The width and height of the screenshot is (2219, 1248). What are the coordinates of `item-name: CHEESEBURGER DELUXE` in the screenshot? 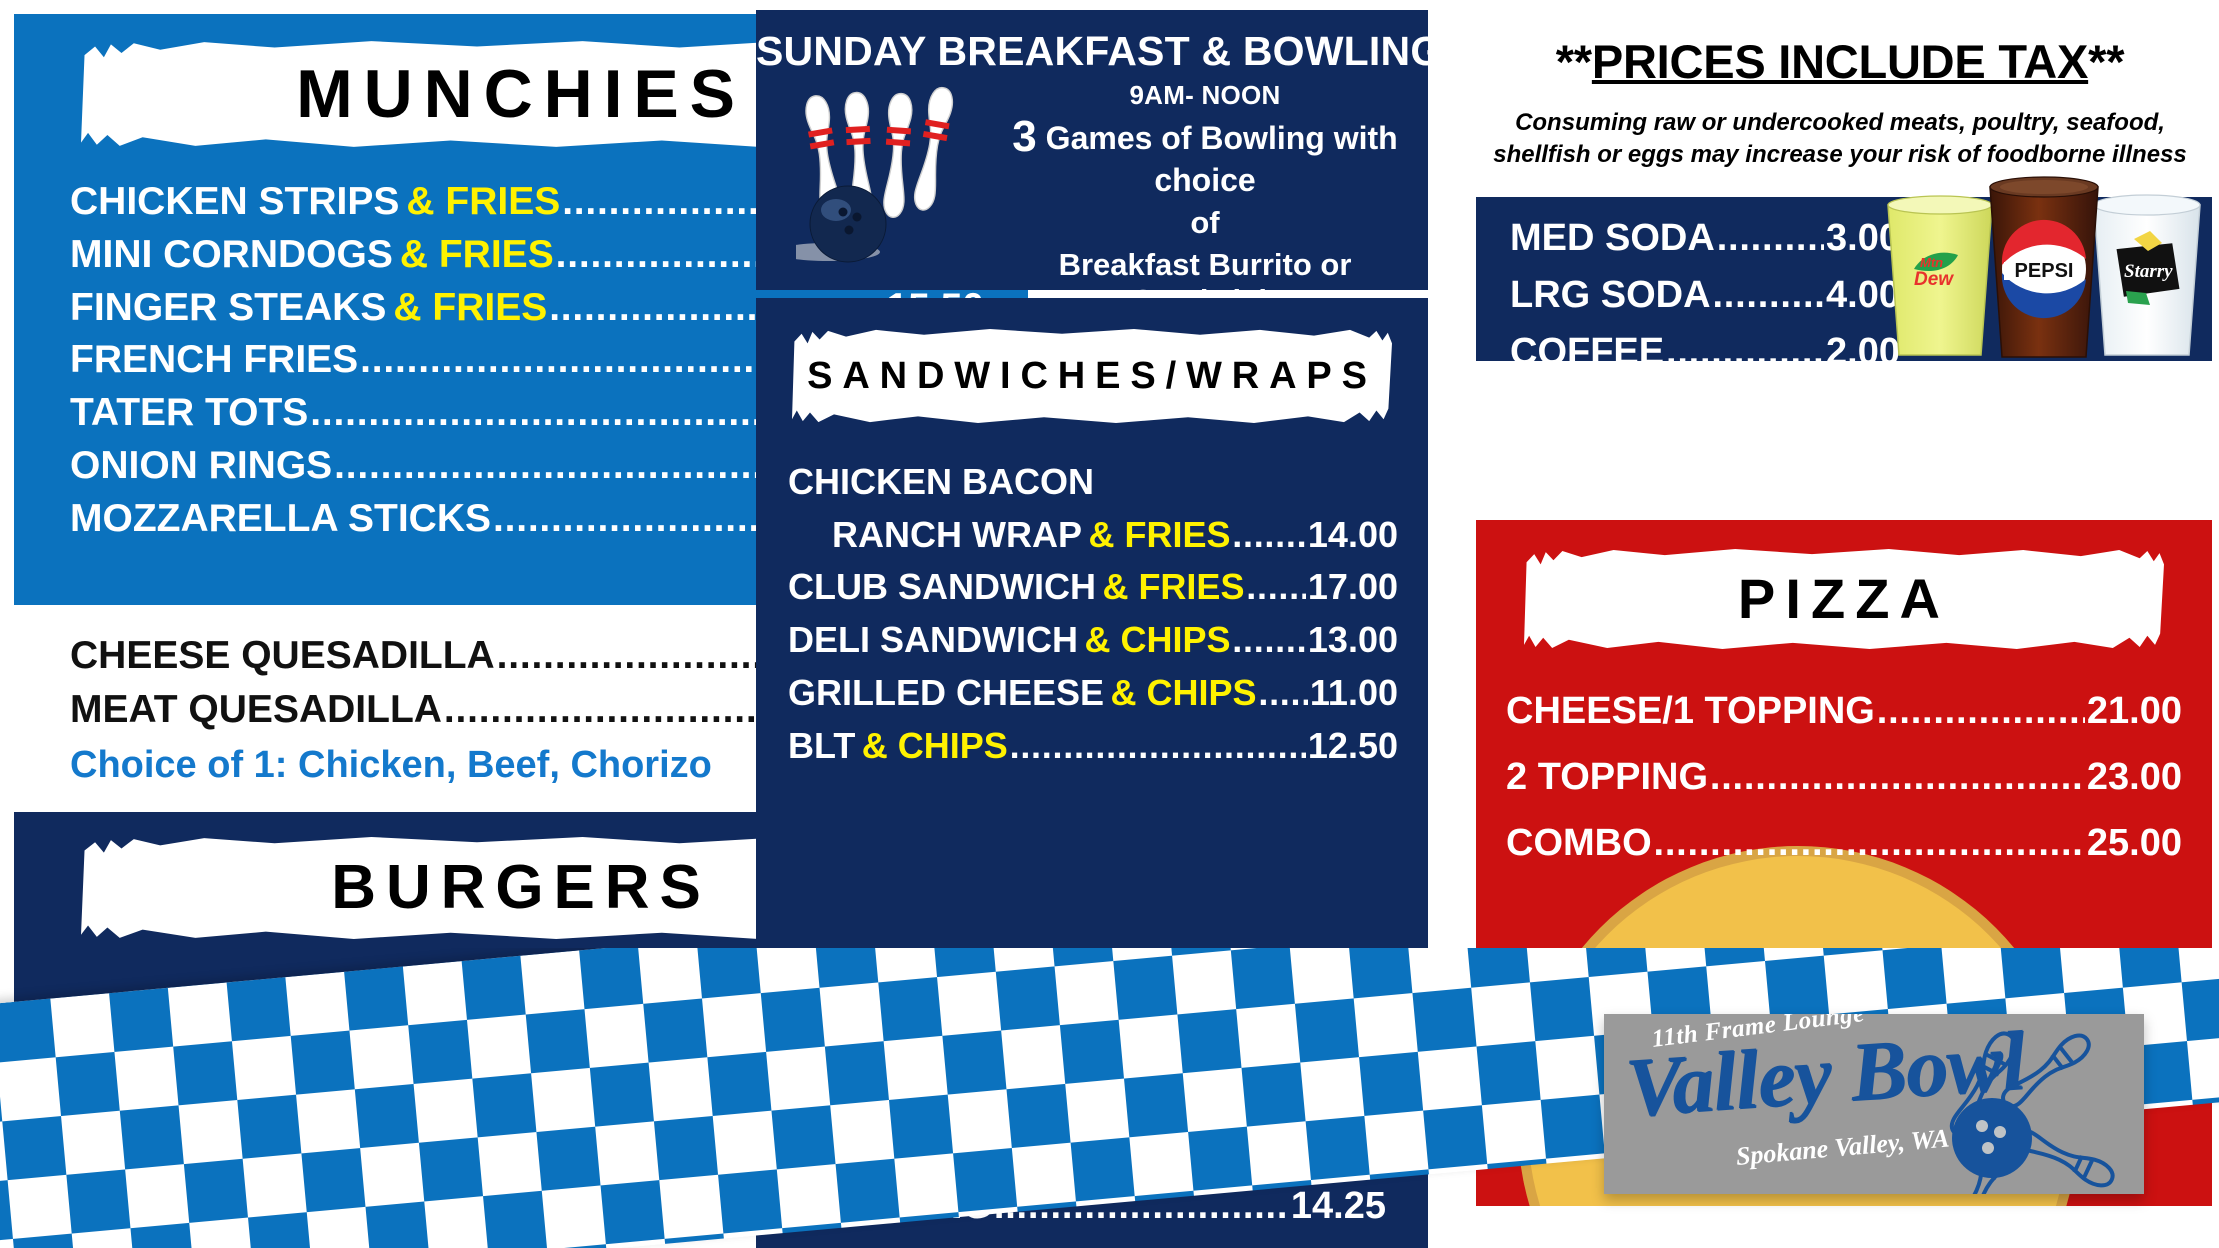 It's located at (319, 1135).